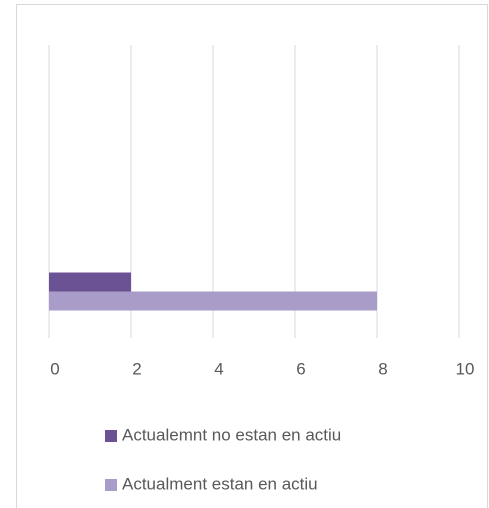  What do you see at coordinates (54, 368) in the screenshot?
I see `x-tick-label: 0` at bounding box center [54, 368].